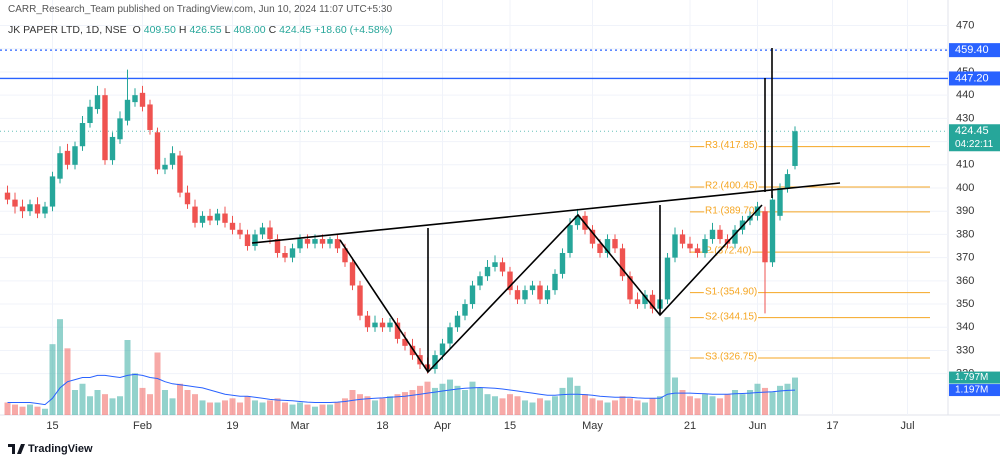  Describe the element at coordinates (972, 131) in the screenshot. I see `price-badge-label: 424.45` at that location.